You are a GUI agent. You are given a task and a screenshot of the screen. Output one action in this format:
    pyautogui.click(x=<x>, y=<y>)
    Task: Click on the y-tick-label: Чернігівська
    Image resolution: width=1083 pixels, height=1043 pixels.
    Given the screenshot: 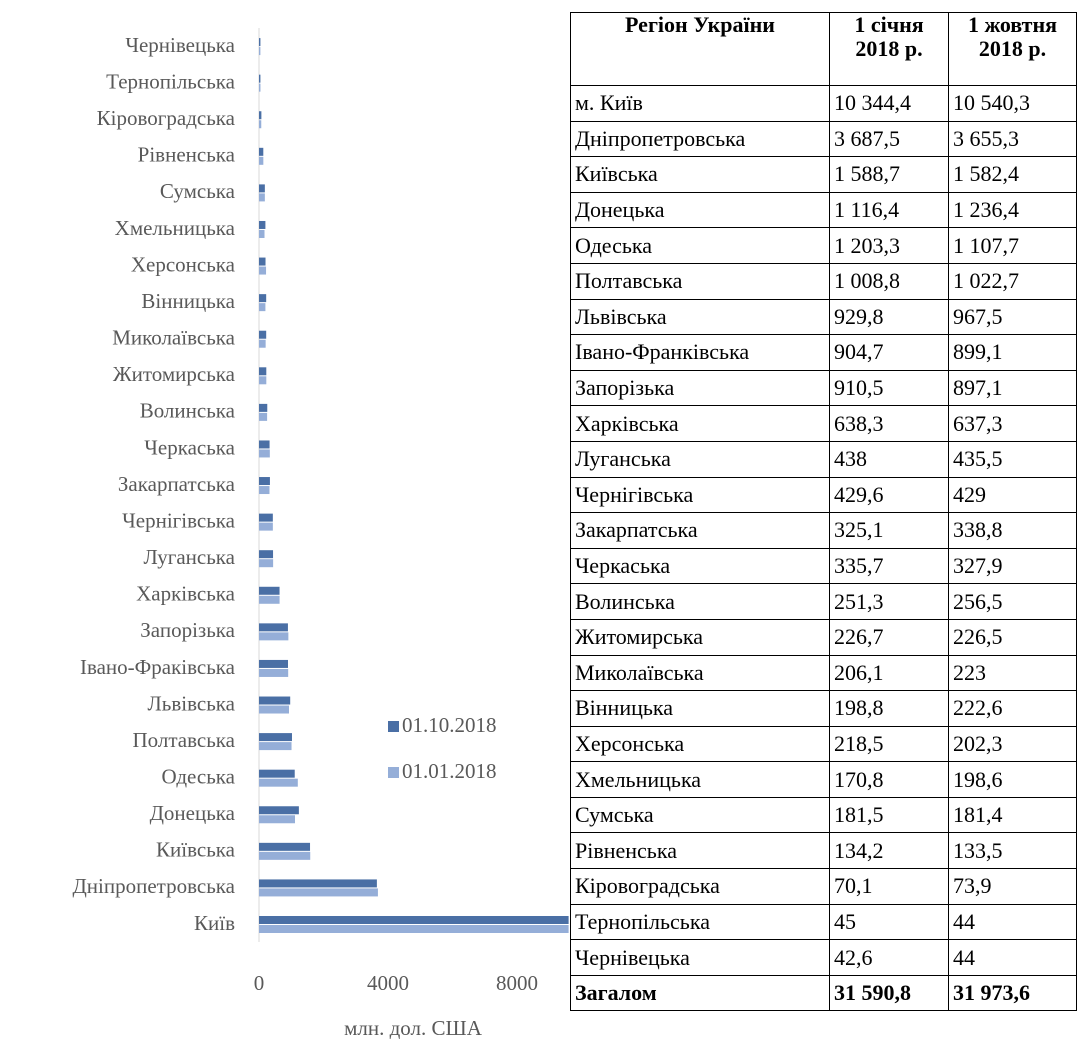 What is the action you would take?
    pyautogui.click(x=179, y=520)
    